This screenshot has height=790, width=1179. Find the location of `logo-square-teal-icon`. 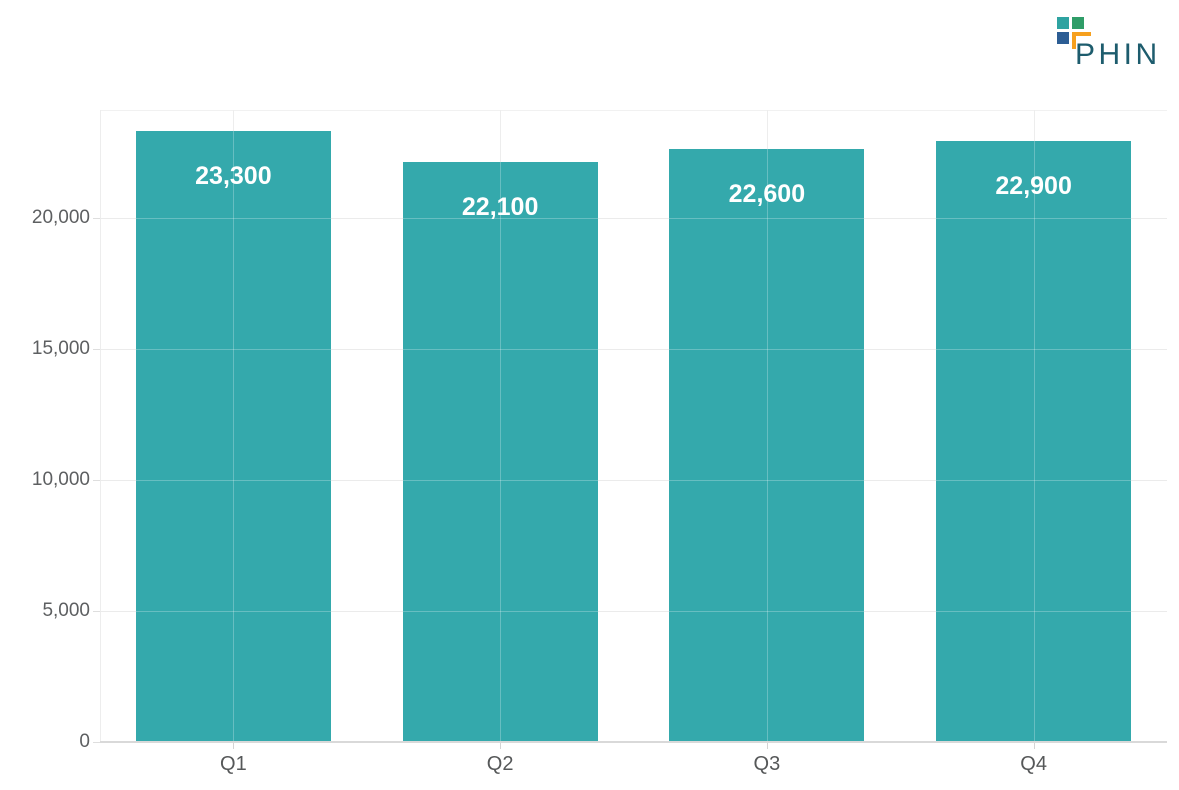

logo-square-teal-icon is located at coordinates (1063, 23).